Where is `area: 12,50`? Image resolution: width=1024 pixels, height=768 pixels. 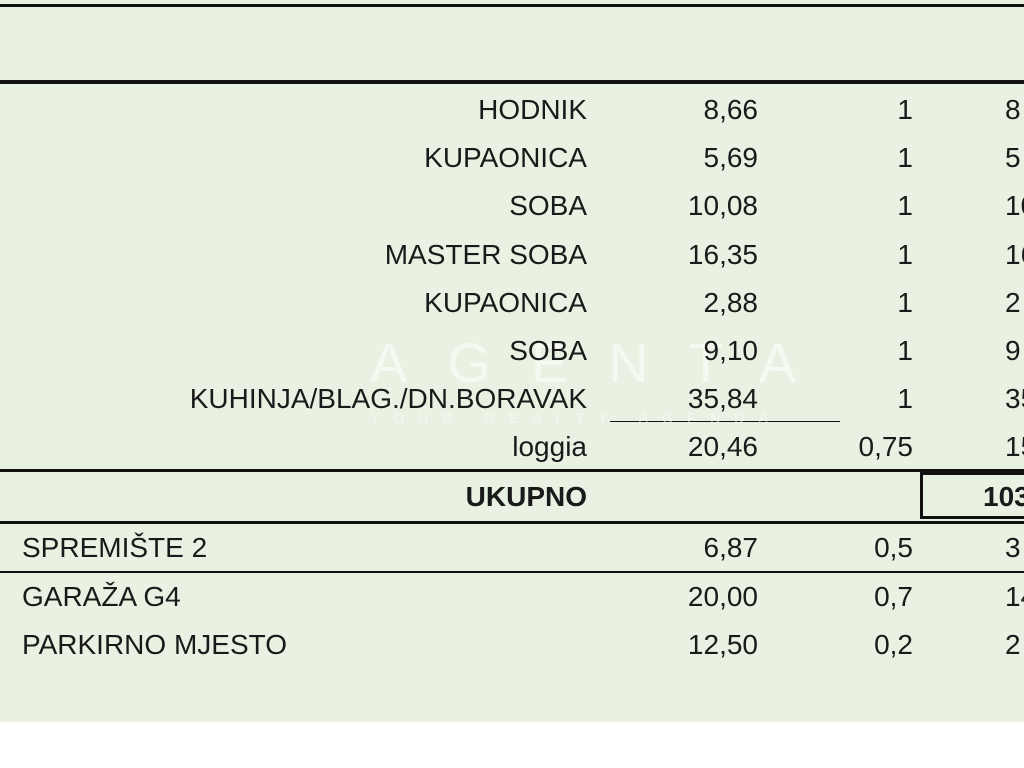 area: 12,50 is located at coordinates (722, 644).